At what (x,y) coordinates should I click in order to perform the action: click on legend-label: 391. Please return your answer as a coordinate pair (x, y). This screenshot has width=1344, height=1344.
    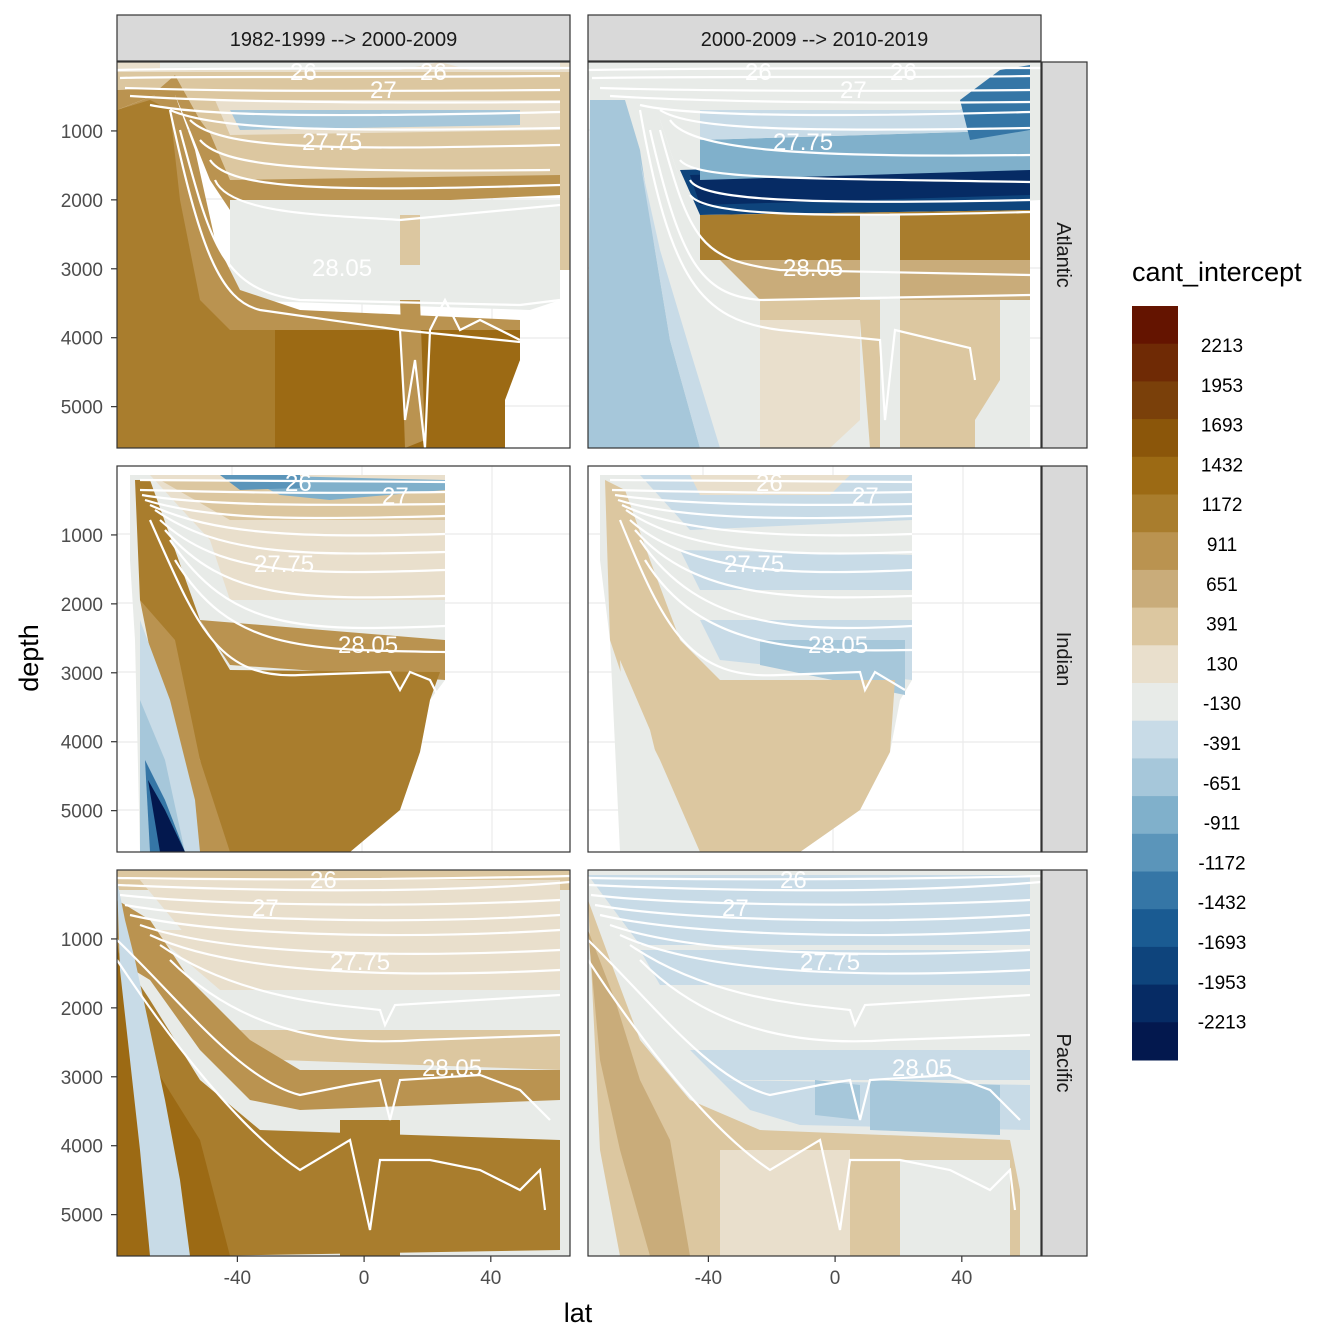
    Looking at the image, I should click on (1222, 625).